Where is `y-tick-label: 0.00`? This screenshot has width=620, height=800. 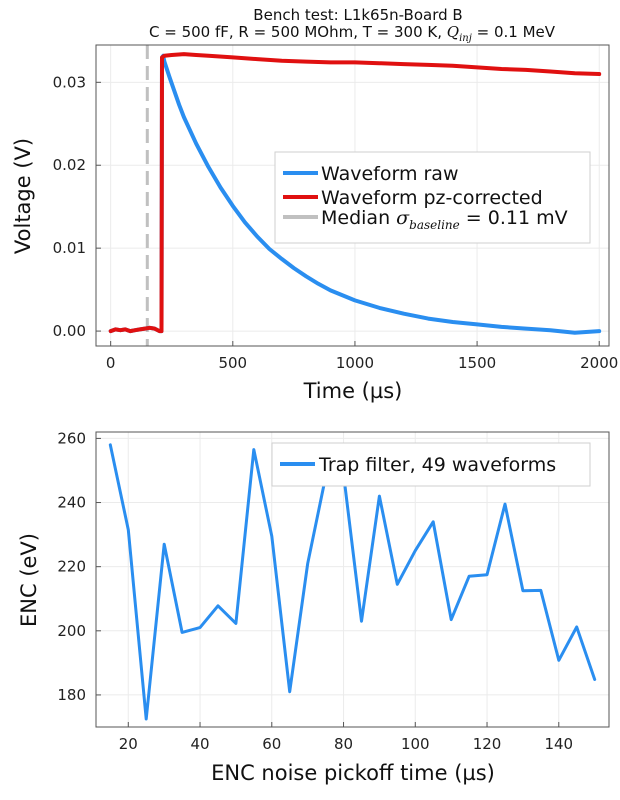
y-tick-label: 0.00 is located at coordinates (69, 331).